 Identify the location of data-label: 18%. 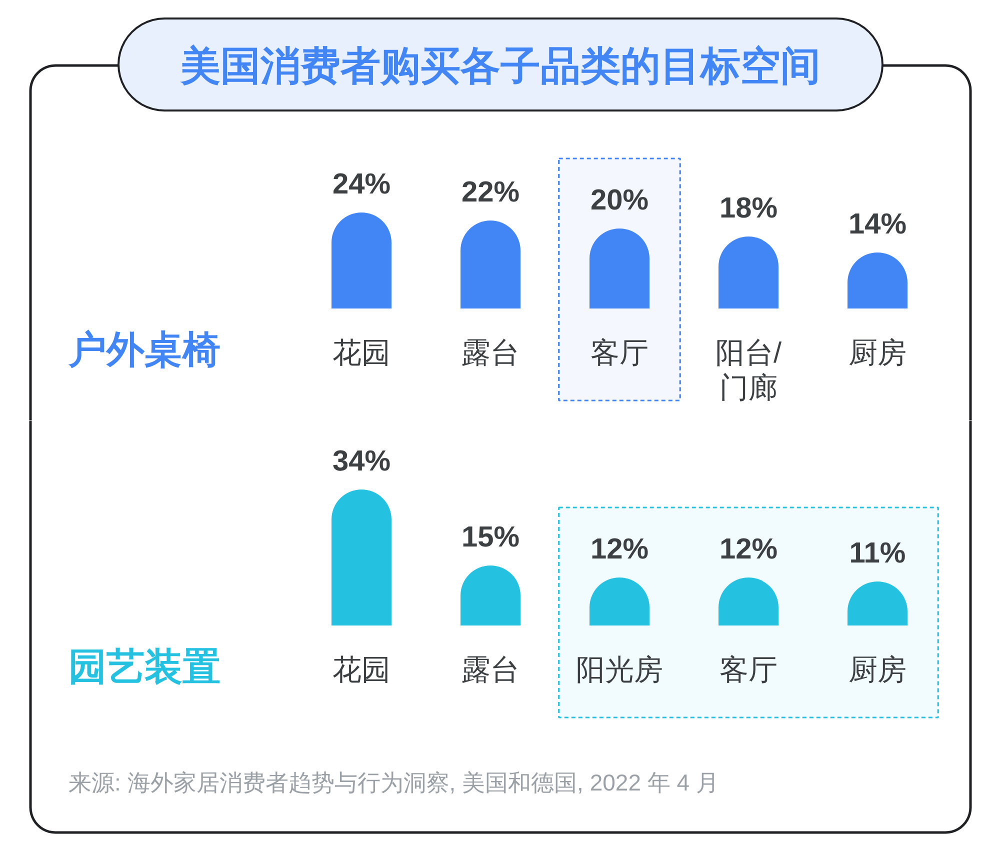
(748, 208).